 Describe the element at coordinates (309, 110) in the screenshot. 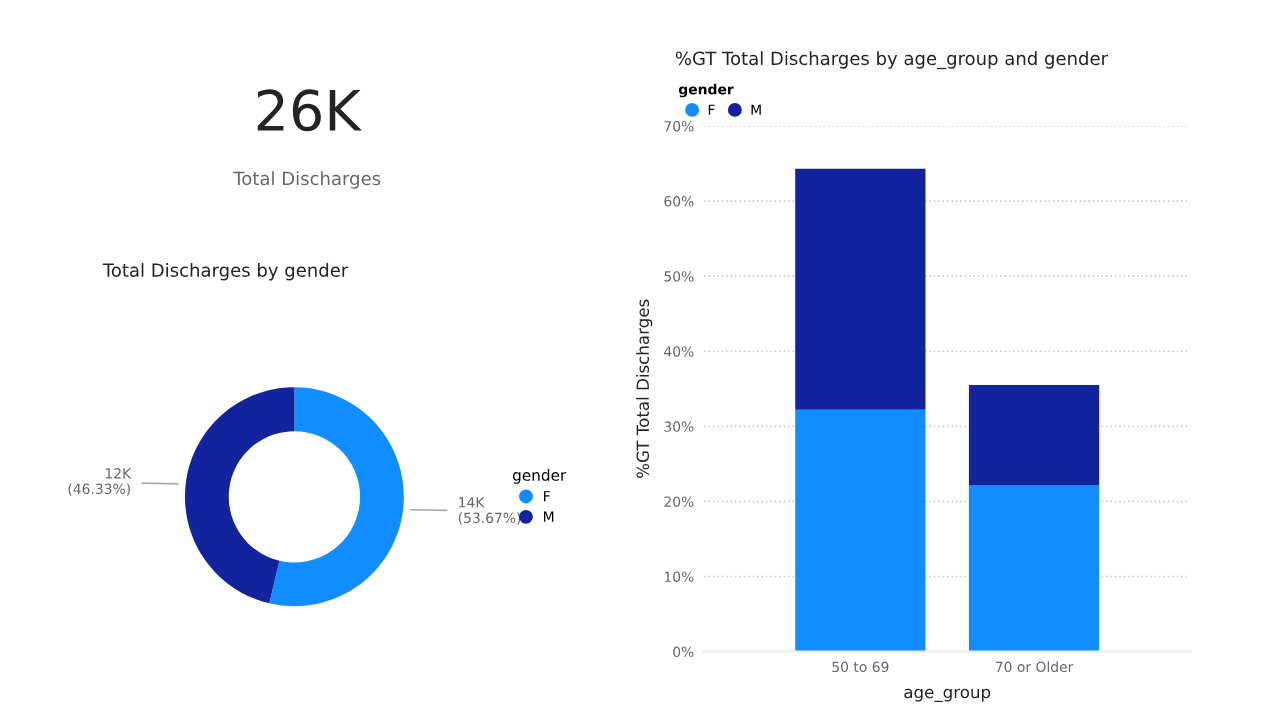

I see `text: 26K` at that location.